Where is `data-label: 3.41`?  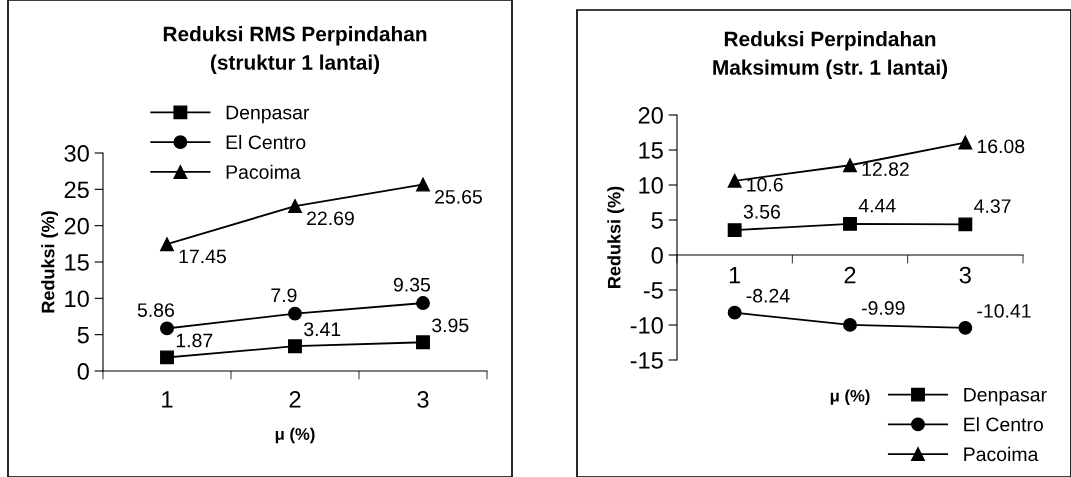
data-label: 3.41 is located at coordinates (322, 329).